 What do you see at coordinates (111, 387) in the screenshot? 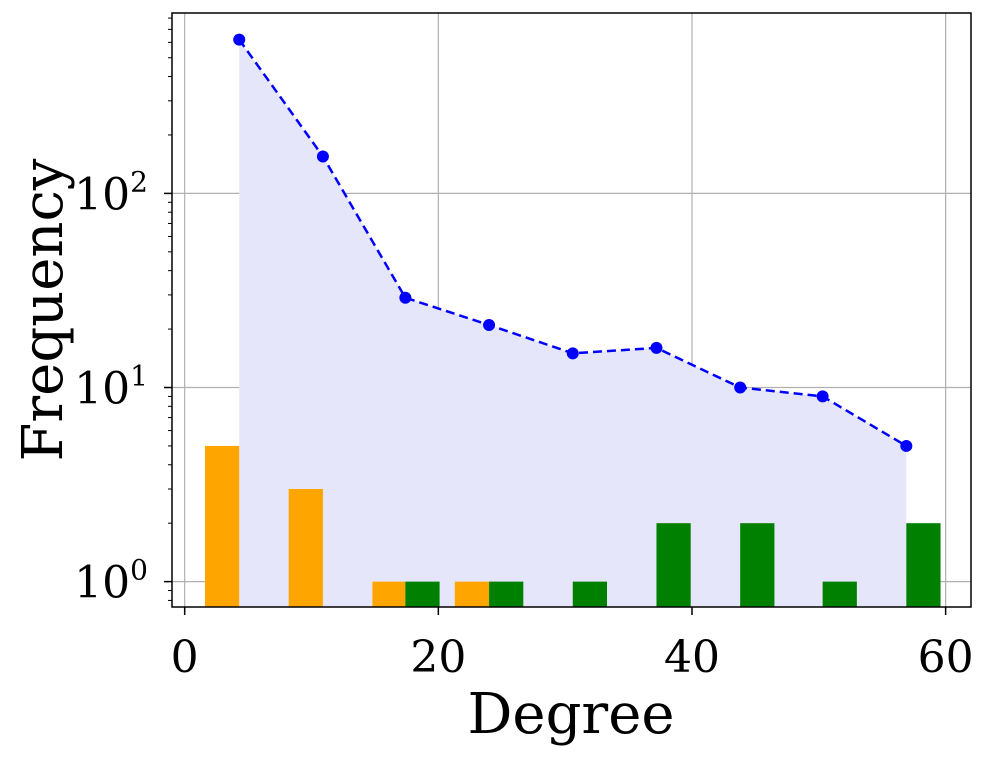
I see `y-tick-label: 10¹` at bounding box center [111, 387].